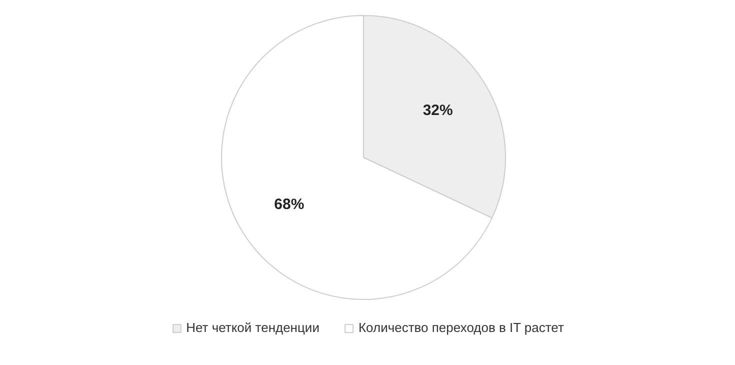  I want to click on data-label: 32%, so click(437, 110).